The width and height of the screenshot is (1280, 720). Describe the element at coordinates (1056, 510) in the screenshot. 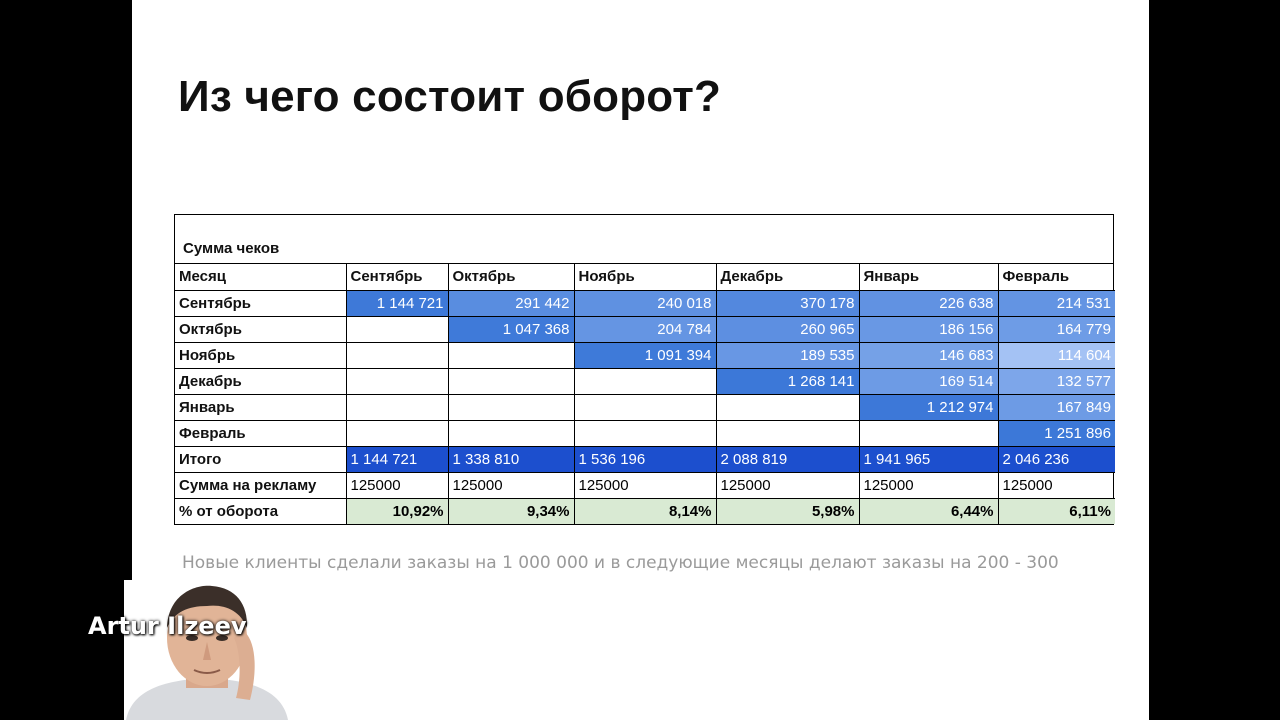

I see `percent-cell: 6,11%` at that location.